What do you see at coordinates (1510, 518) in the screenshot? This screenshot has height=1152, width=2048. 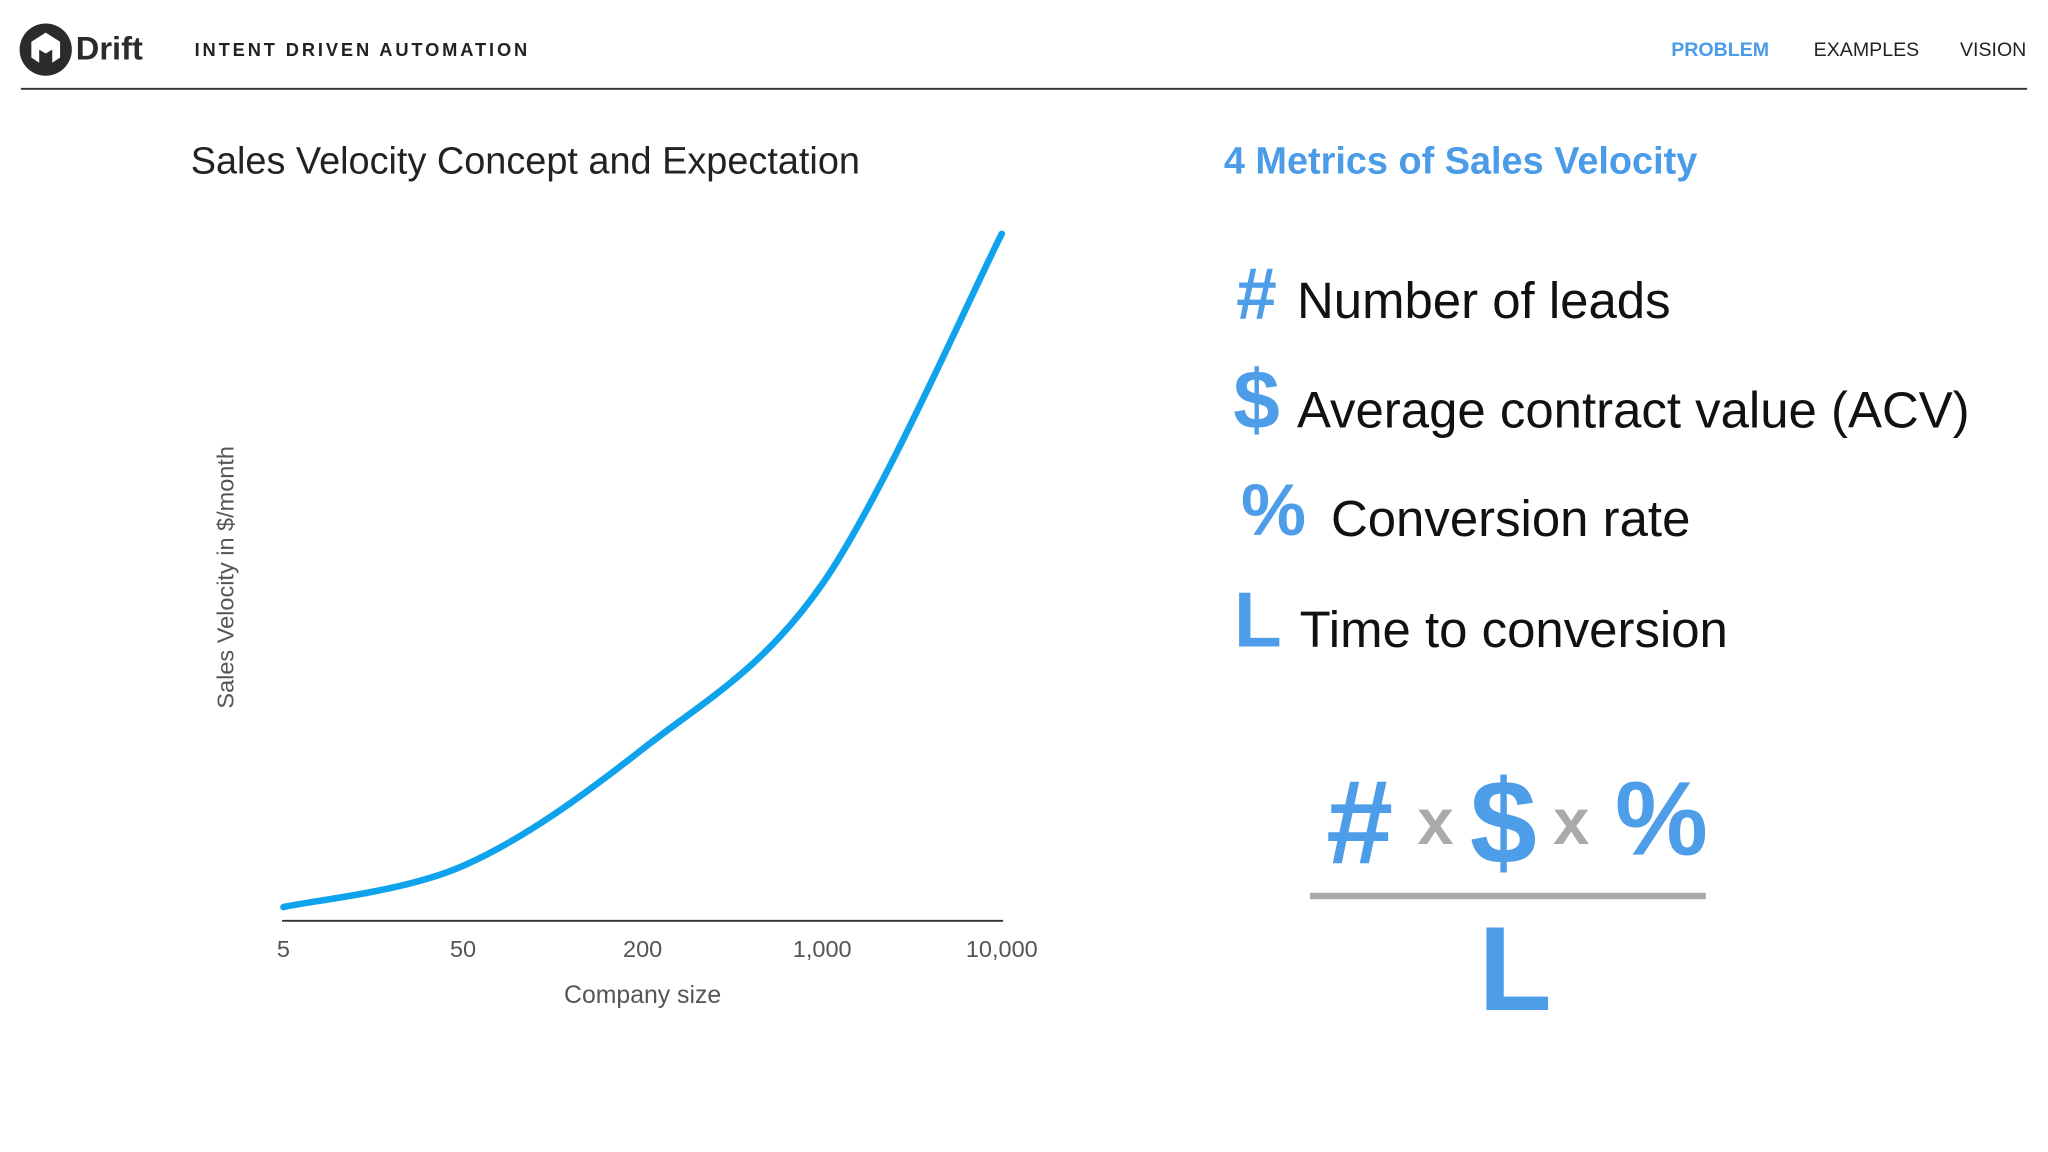 I see `metric-label: Conversion rate` at bounding box center [1510, 518].